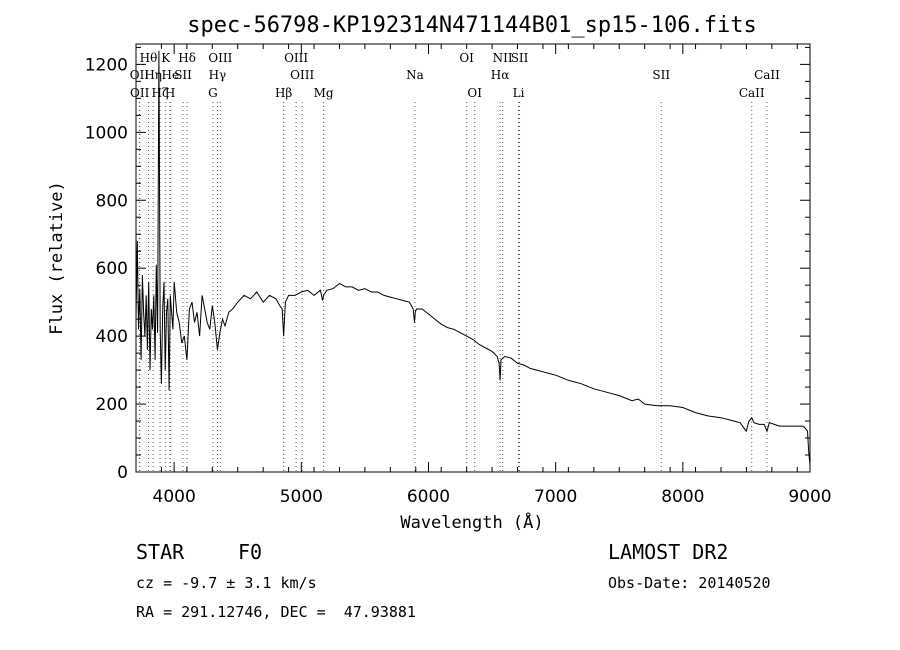 The height and width of the screenshot is (650, 900). What do you see at coordinates (112, 337) in the screenshot?
I see `y-tick-label: 400` at bounding box center [112, 337].